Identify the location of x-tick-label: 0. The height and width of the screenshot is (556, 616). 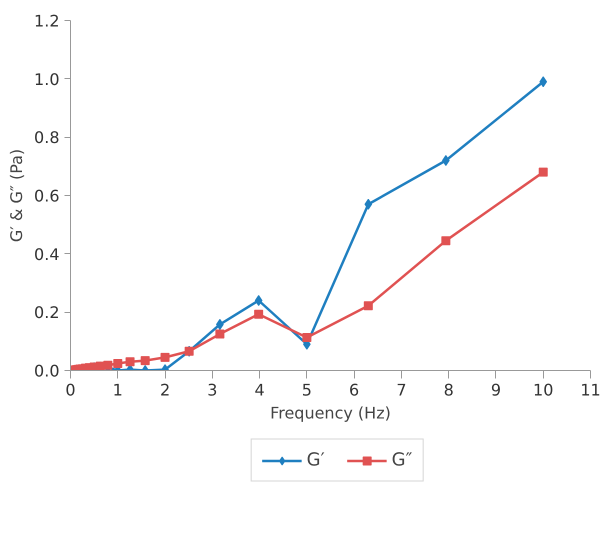
(70, 390).